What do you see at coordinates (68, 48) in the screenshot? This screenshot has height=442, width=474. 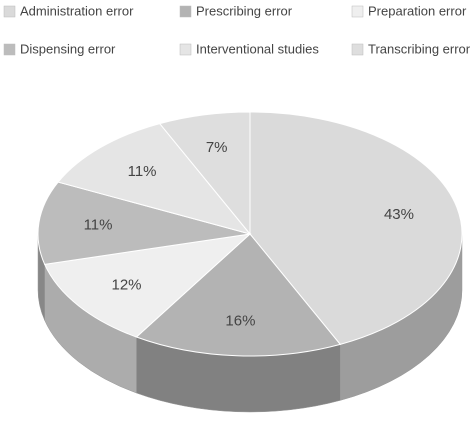 I see `legend-label: Dispensing error` at bounding box center [68, 48].